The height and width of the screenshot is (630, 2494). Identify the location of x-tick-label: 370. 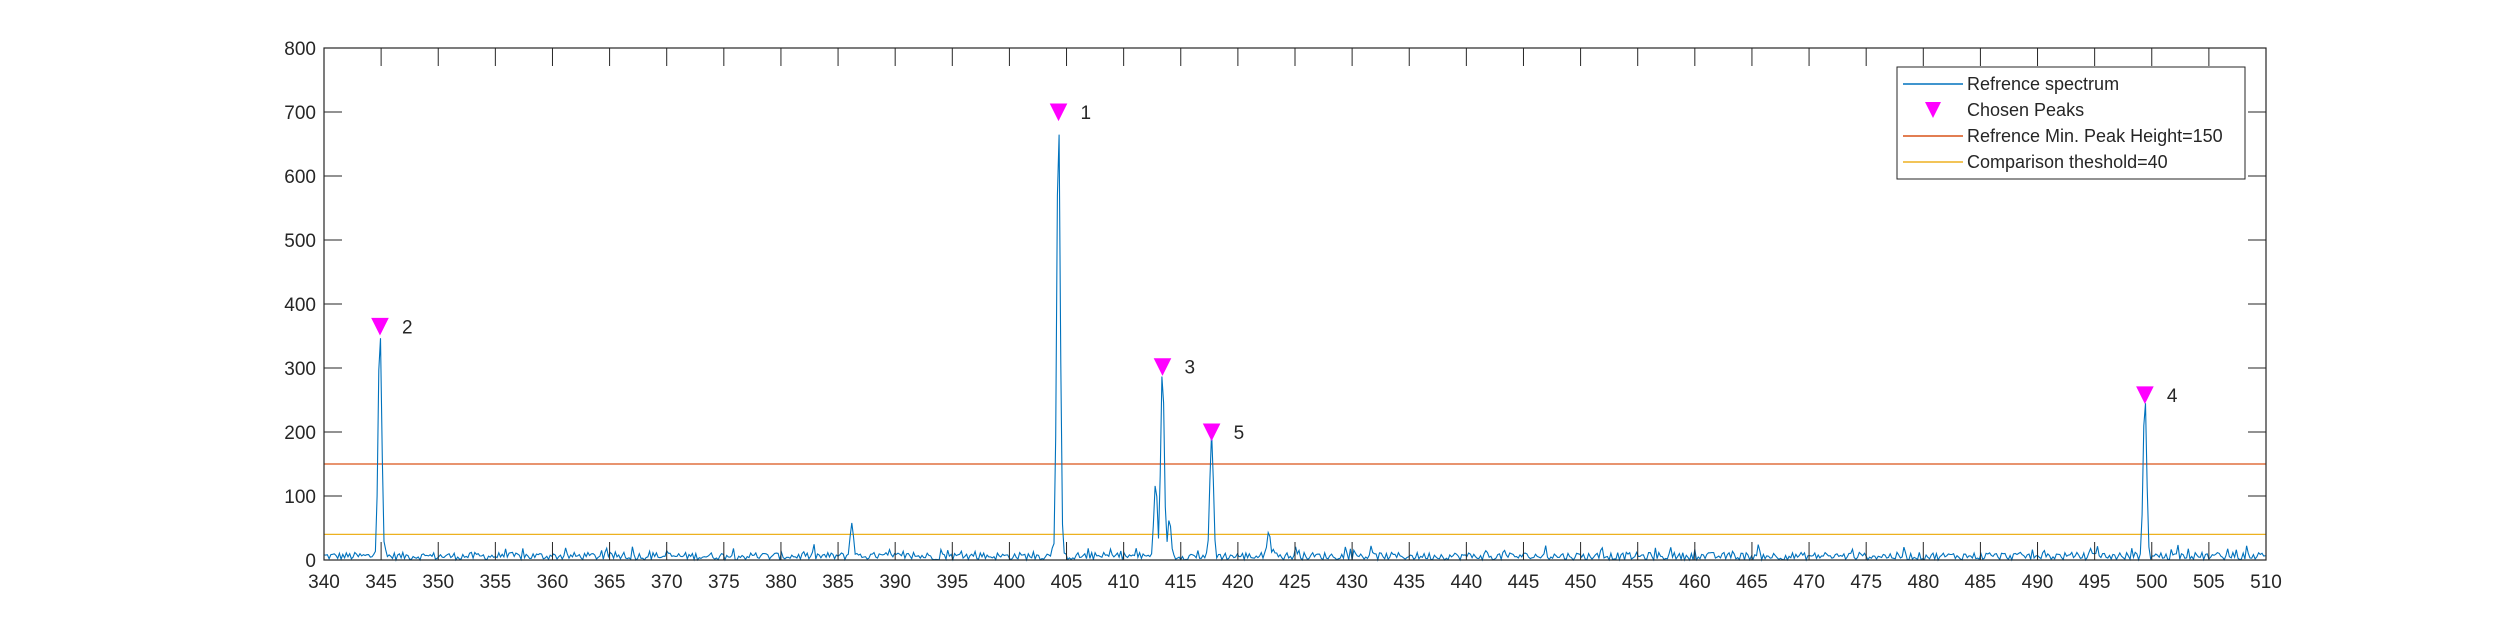
(667, 582).